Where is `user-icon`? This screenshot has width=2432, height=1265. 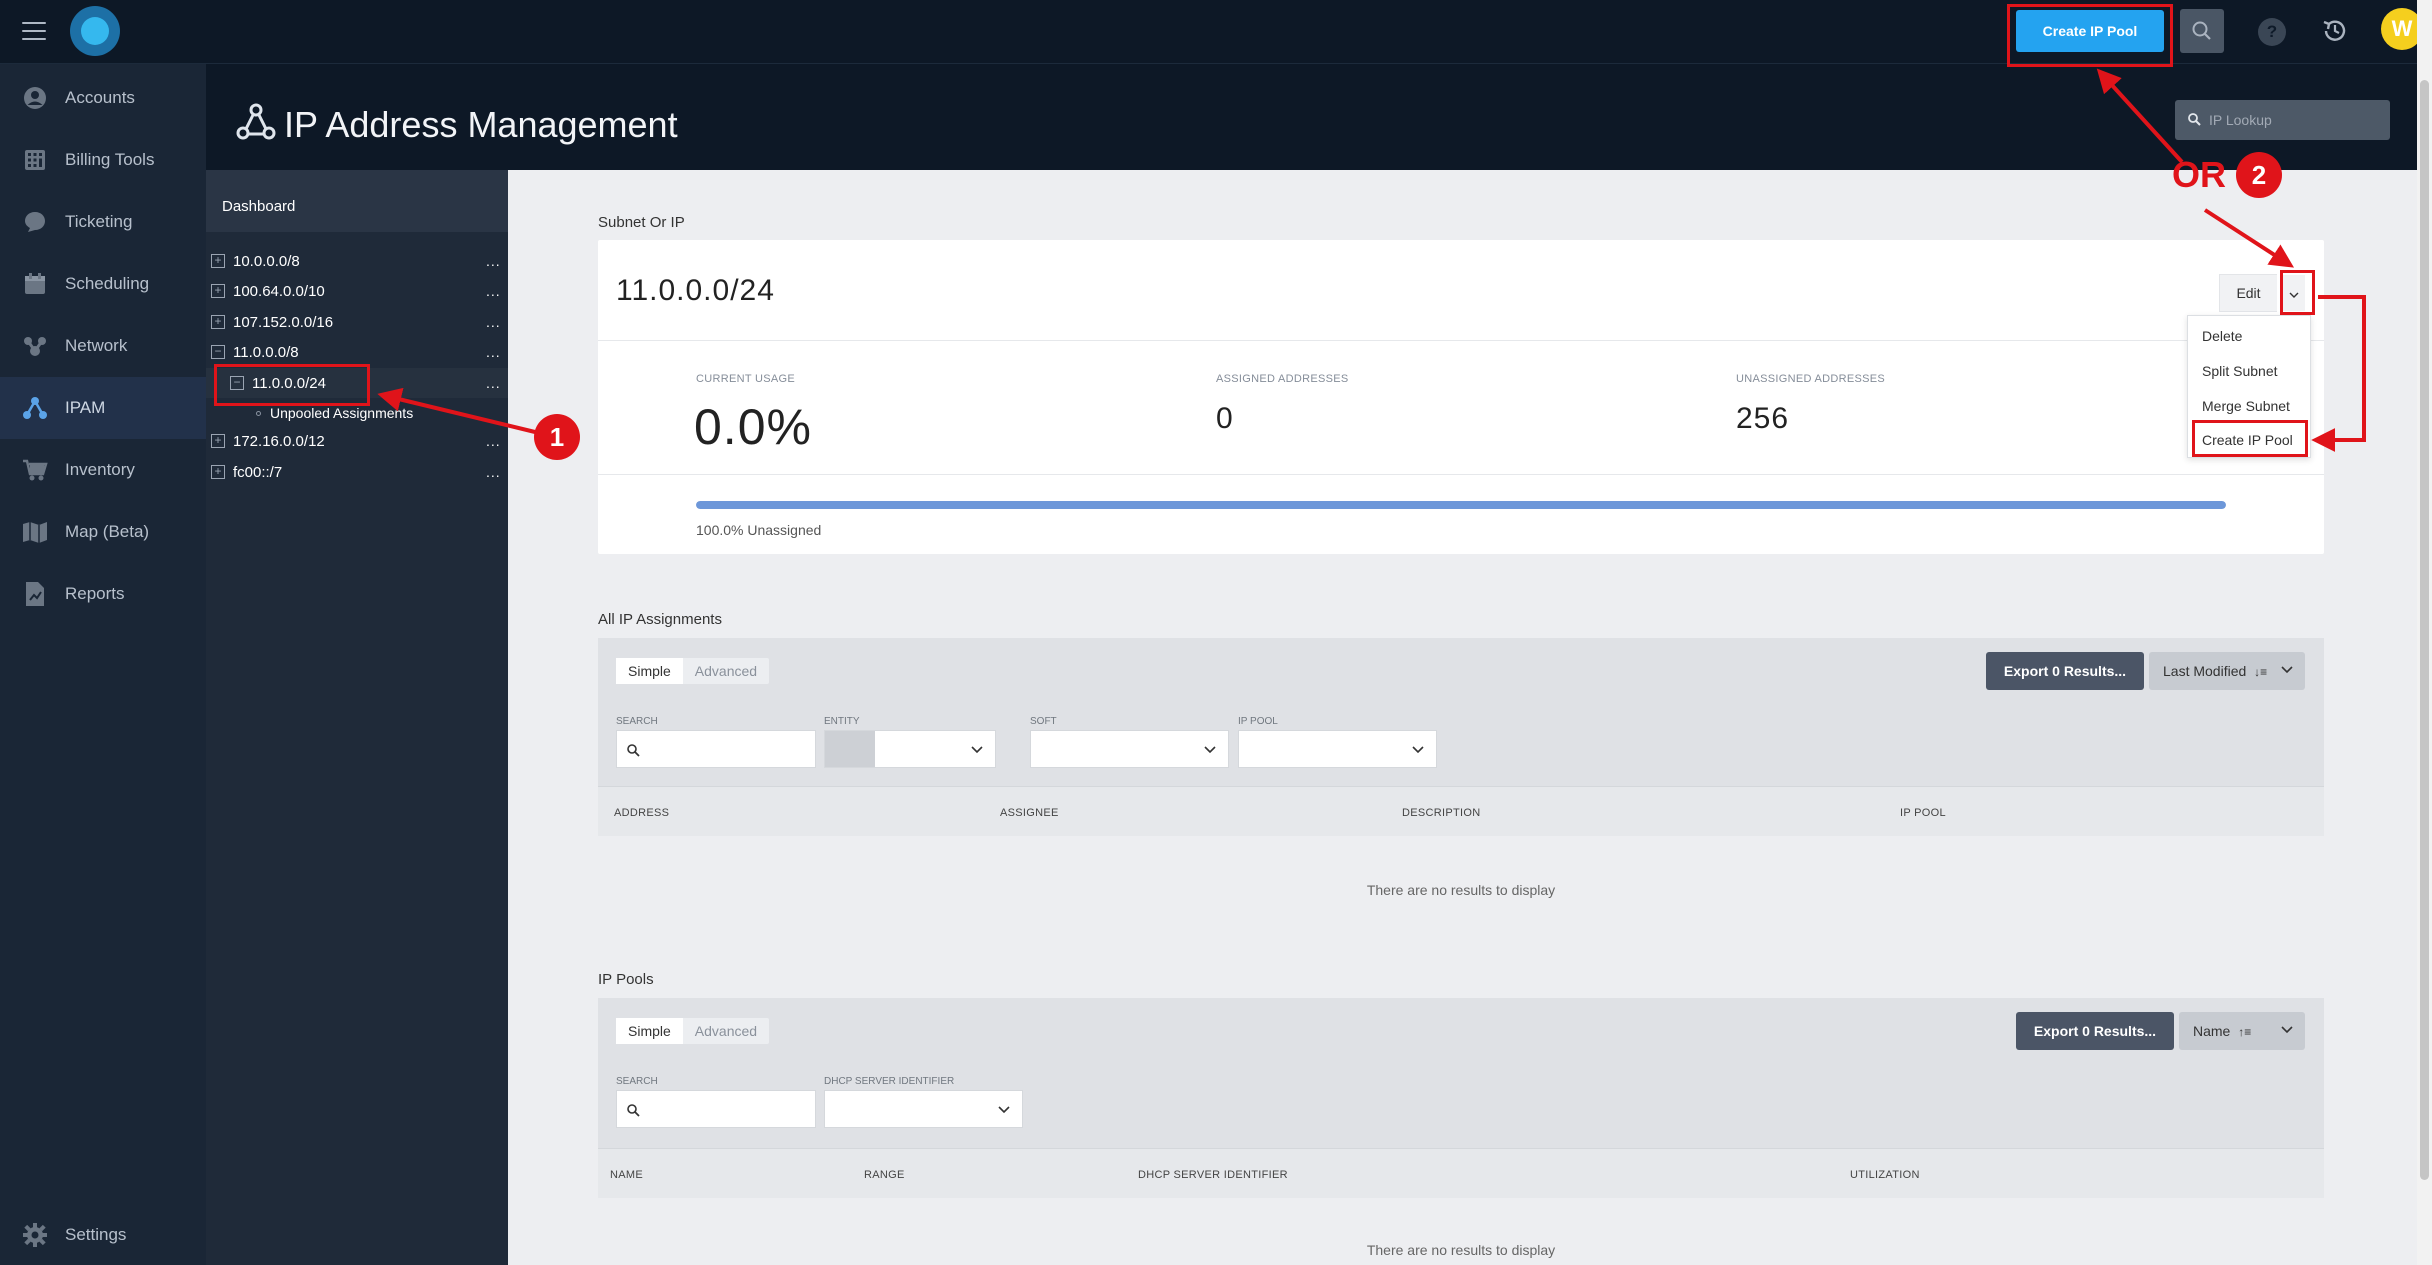 user-icon is located at coordinates (35, 98).